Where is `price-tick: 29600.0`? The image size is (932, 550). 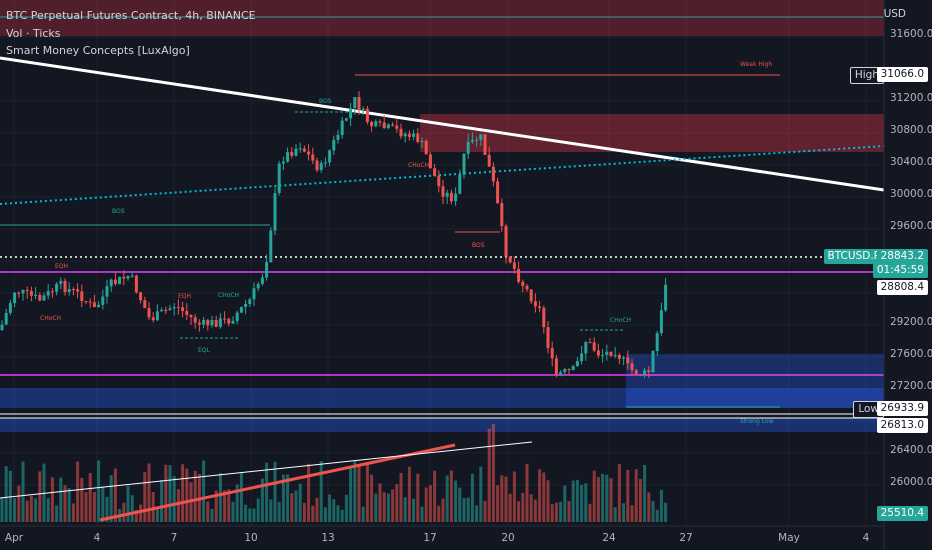 price-tick: 29600.0 is located at coordinates (911, 226).